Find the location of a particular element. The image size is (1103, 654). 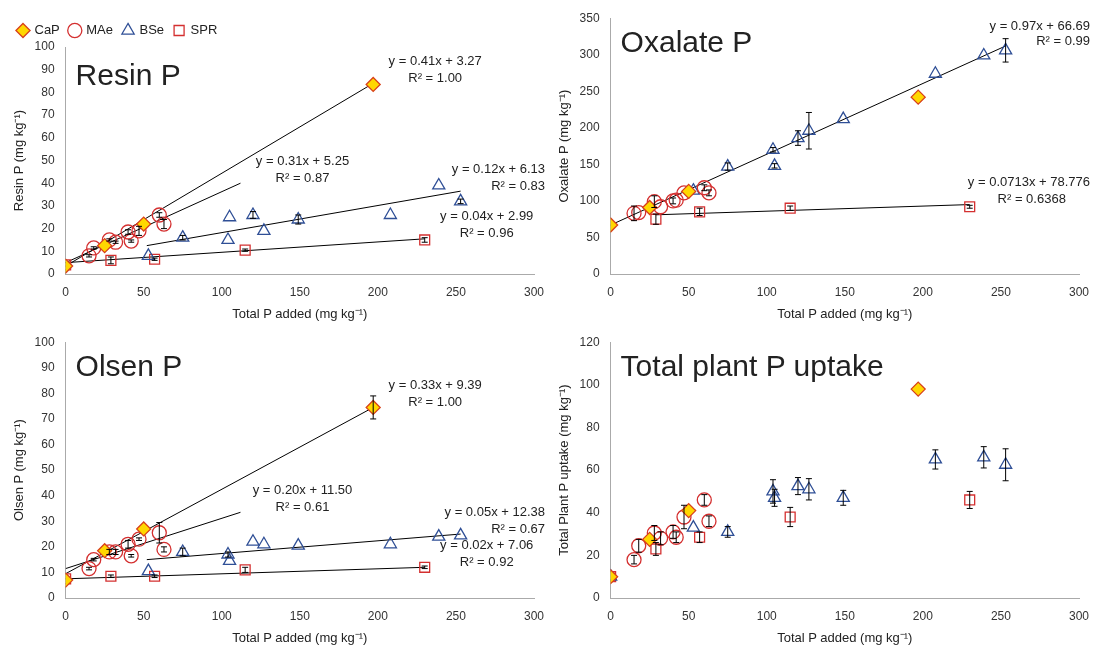

annotation: y = 0.05x + 12.38 is located at coordinates (494, 511).